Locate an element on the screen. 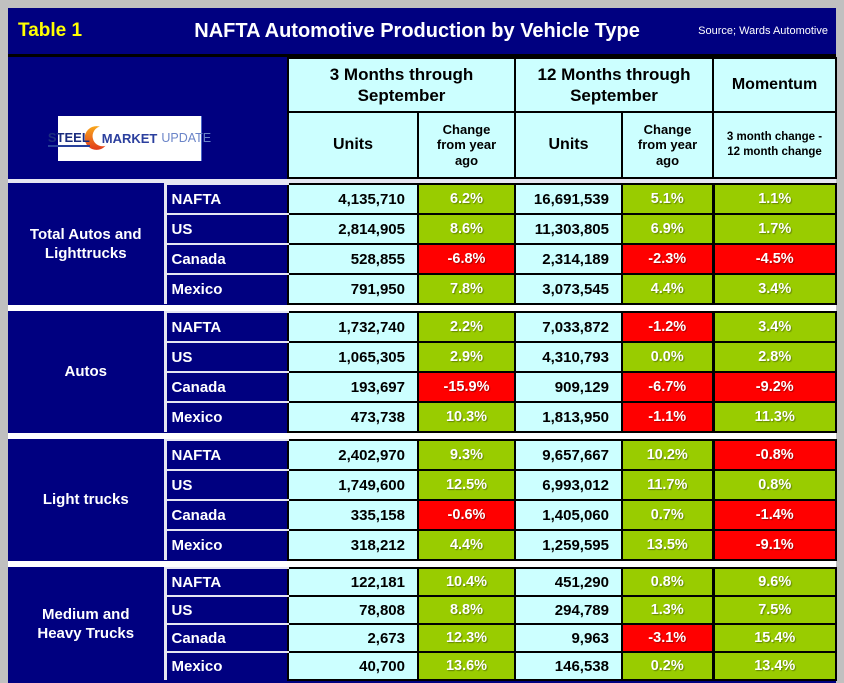 This screenshot has height=683, width=844. change-3mo-value: 8.8% is located at coordinates (466, 610).